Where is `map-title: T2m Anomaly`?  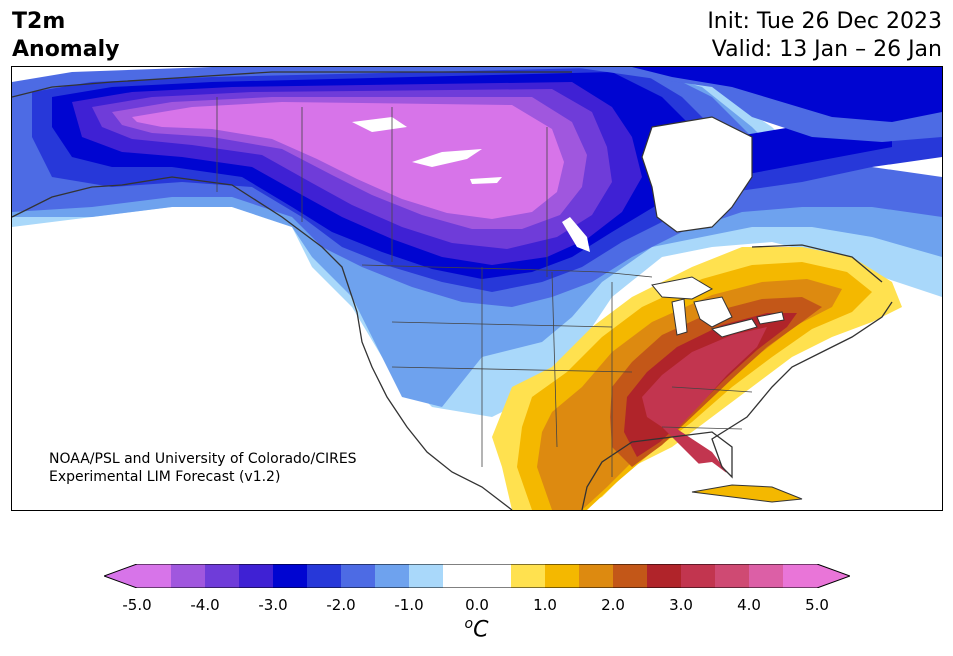
map-title: T2m Anomaly is located at coordinates (65, 36).